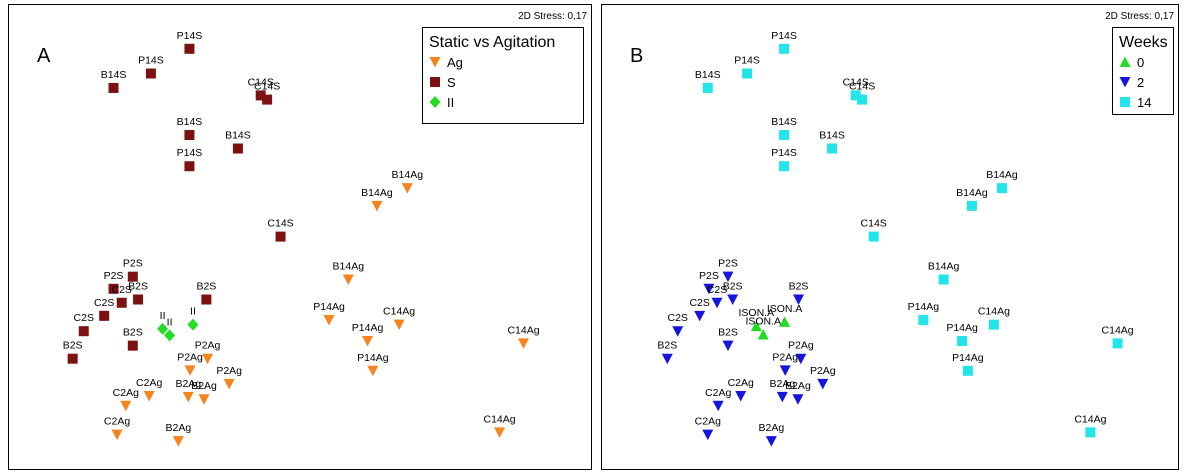  I want to click on point-label: B2Ag, so click(179, 428).